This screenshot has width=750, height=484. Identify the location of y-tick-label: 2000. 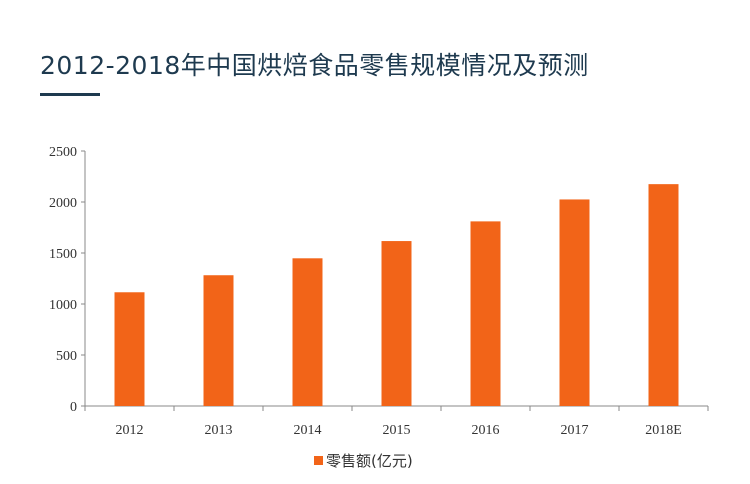
(63, 203).